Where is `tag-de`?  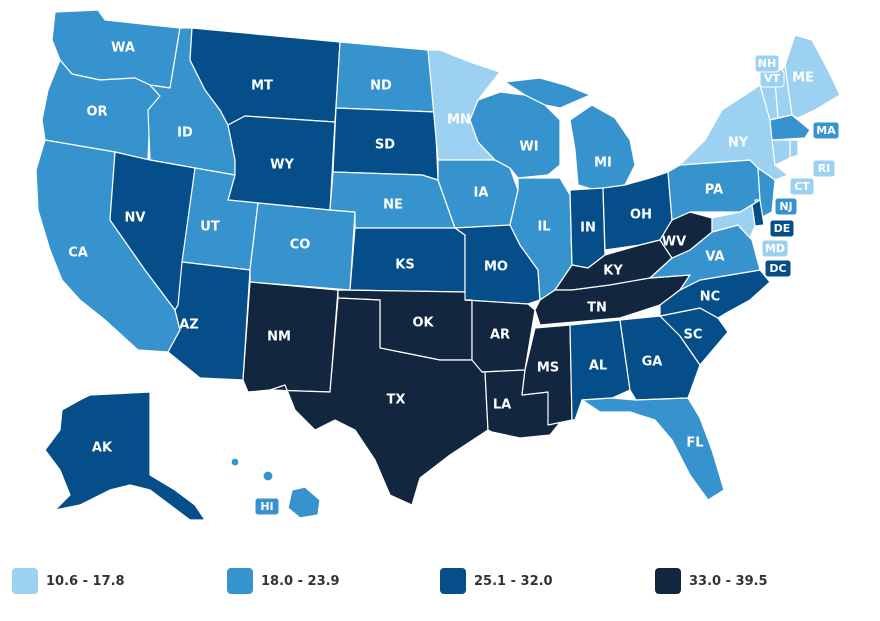 tag-de is located at coordinates (782, 228).